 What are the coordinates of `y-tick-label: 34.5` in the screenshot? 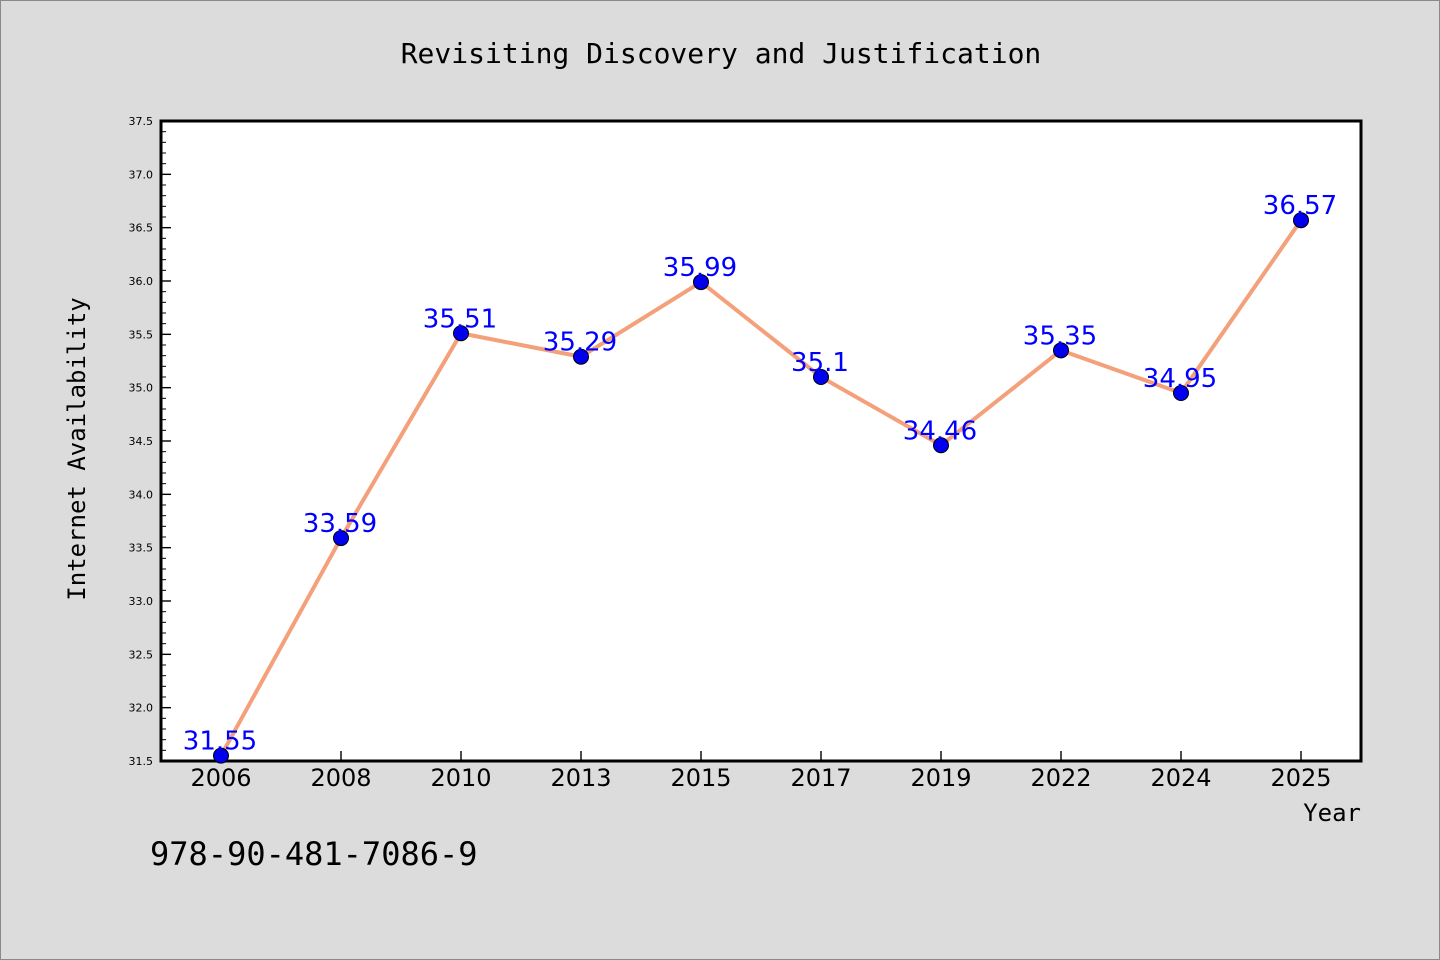 It's located at (141, 441).